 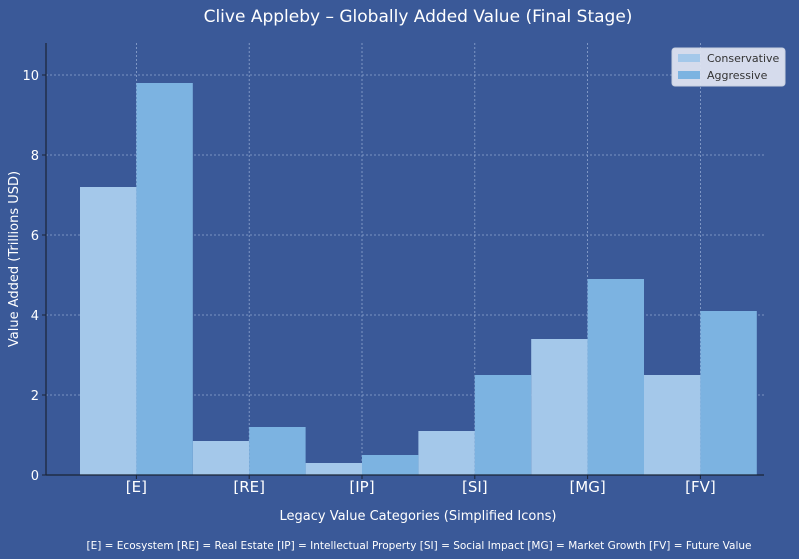 What do you see at coordinates (446, 453) in the screenshot?
I see `bar-conservative-si` at bounding box center [446, 453].